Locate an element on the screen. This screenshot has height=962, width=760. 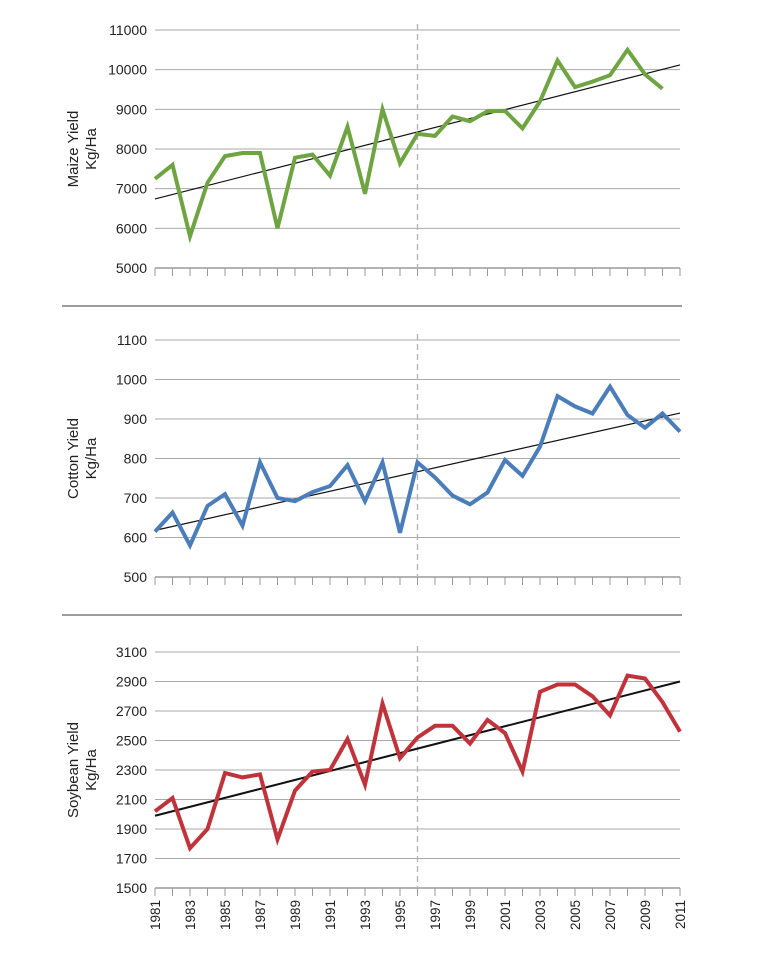
y-axis-label-line: Soybean Yield is located at coordinates (73, 770).